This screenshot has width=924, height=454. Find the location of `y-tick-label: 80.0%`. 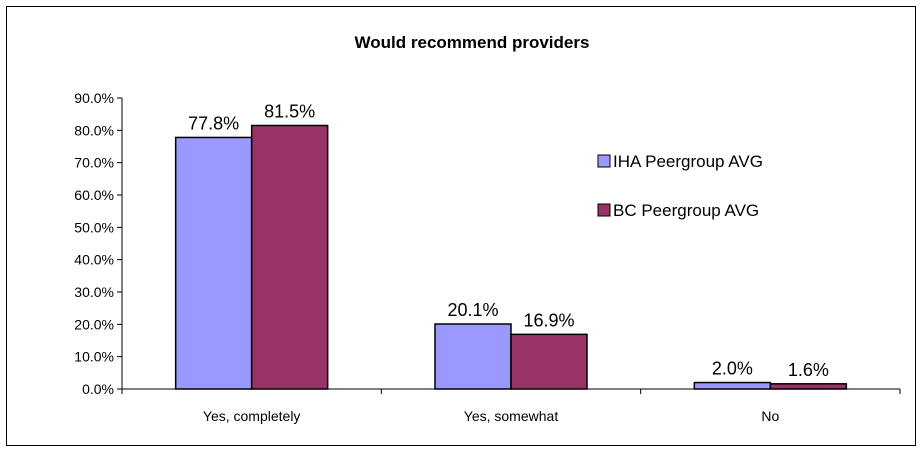

y-tick-label: 80.0% is located at coordinates (94, 130).